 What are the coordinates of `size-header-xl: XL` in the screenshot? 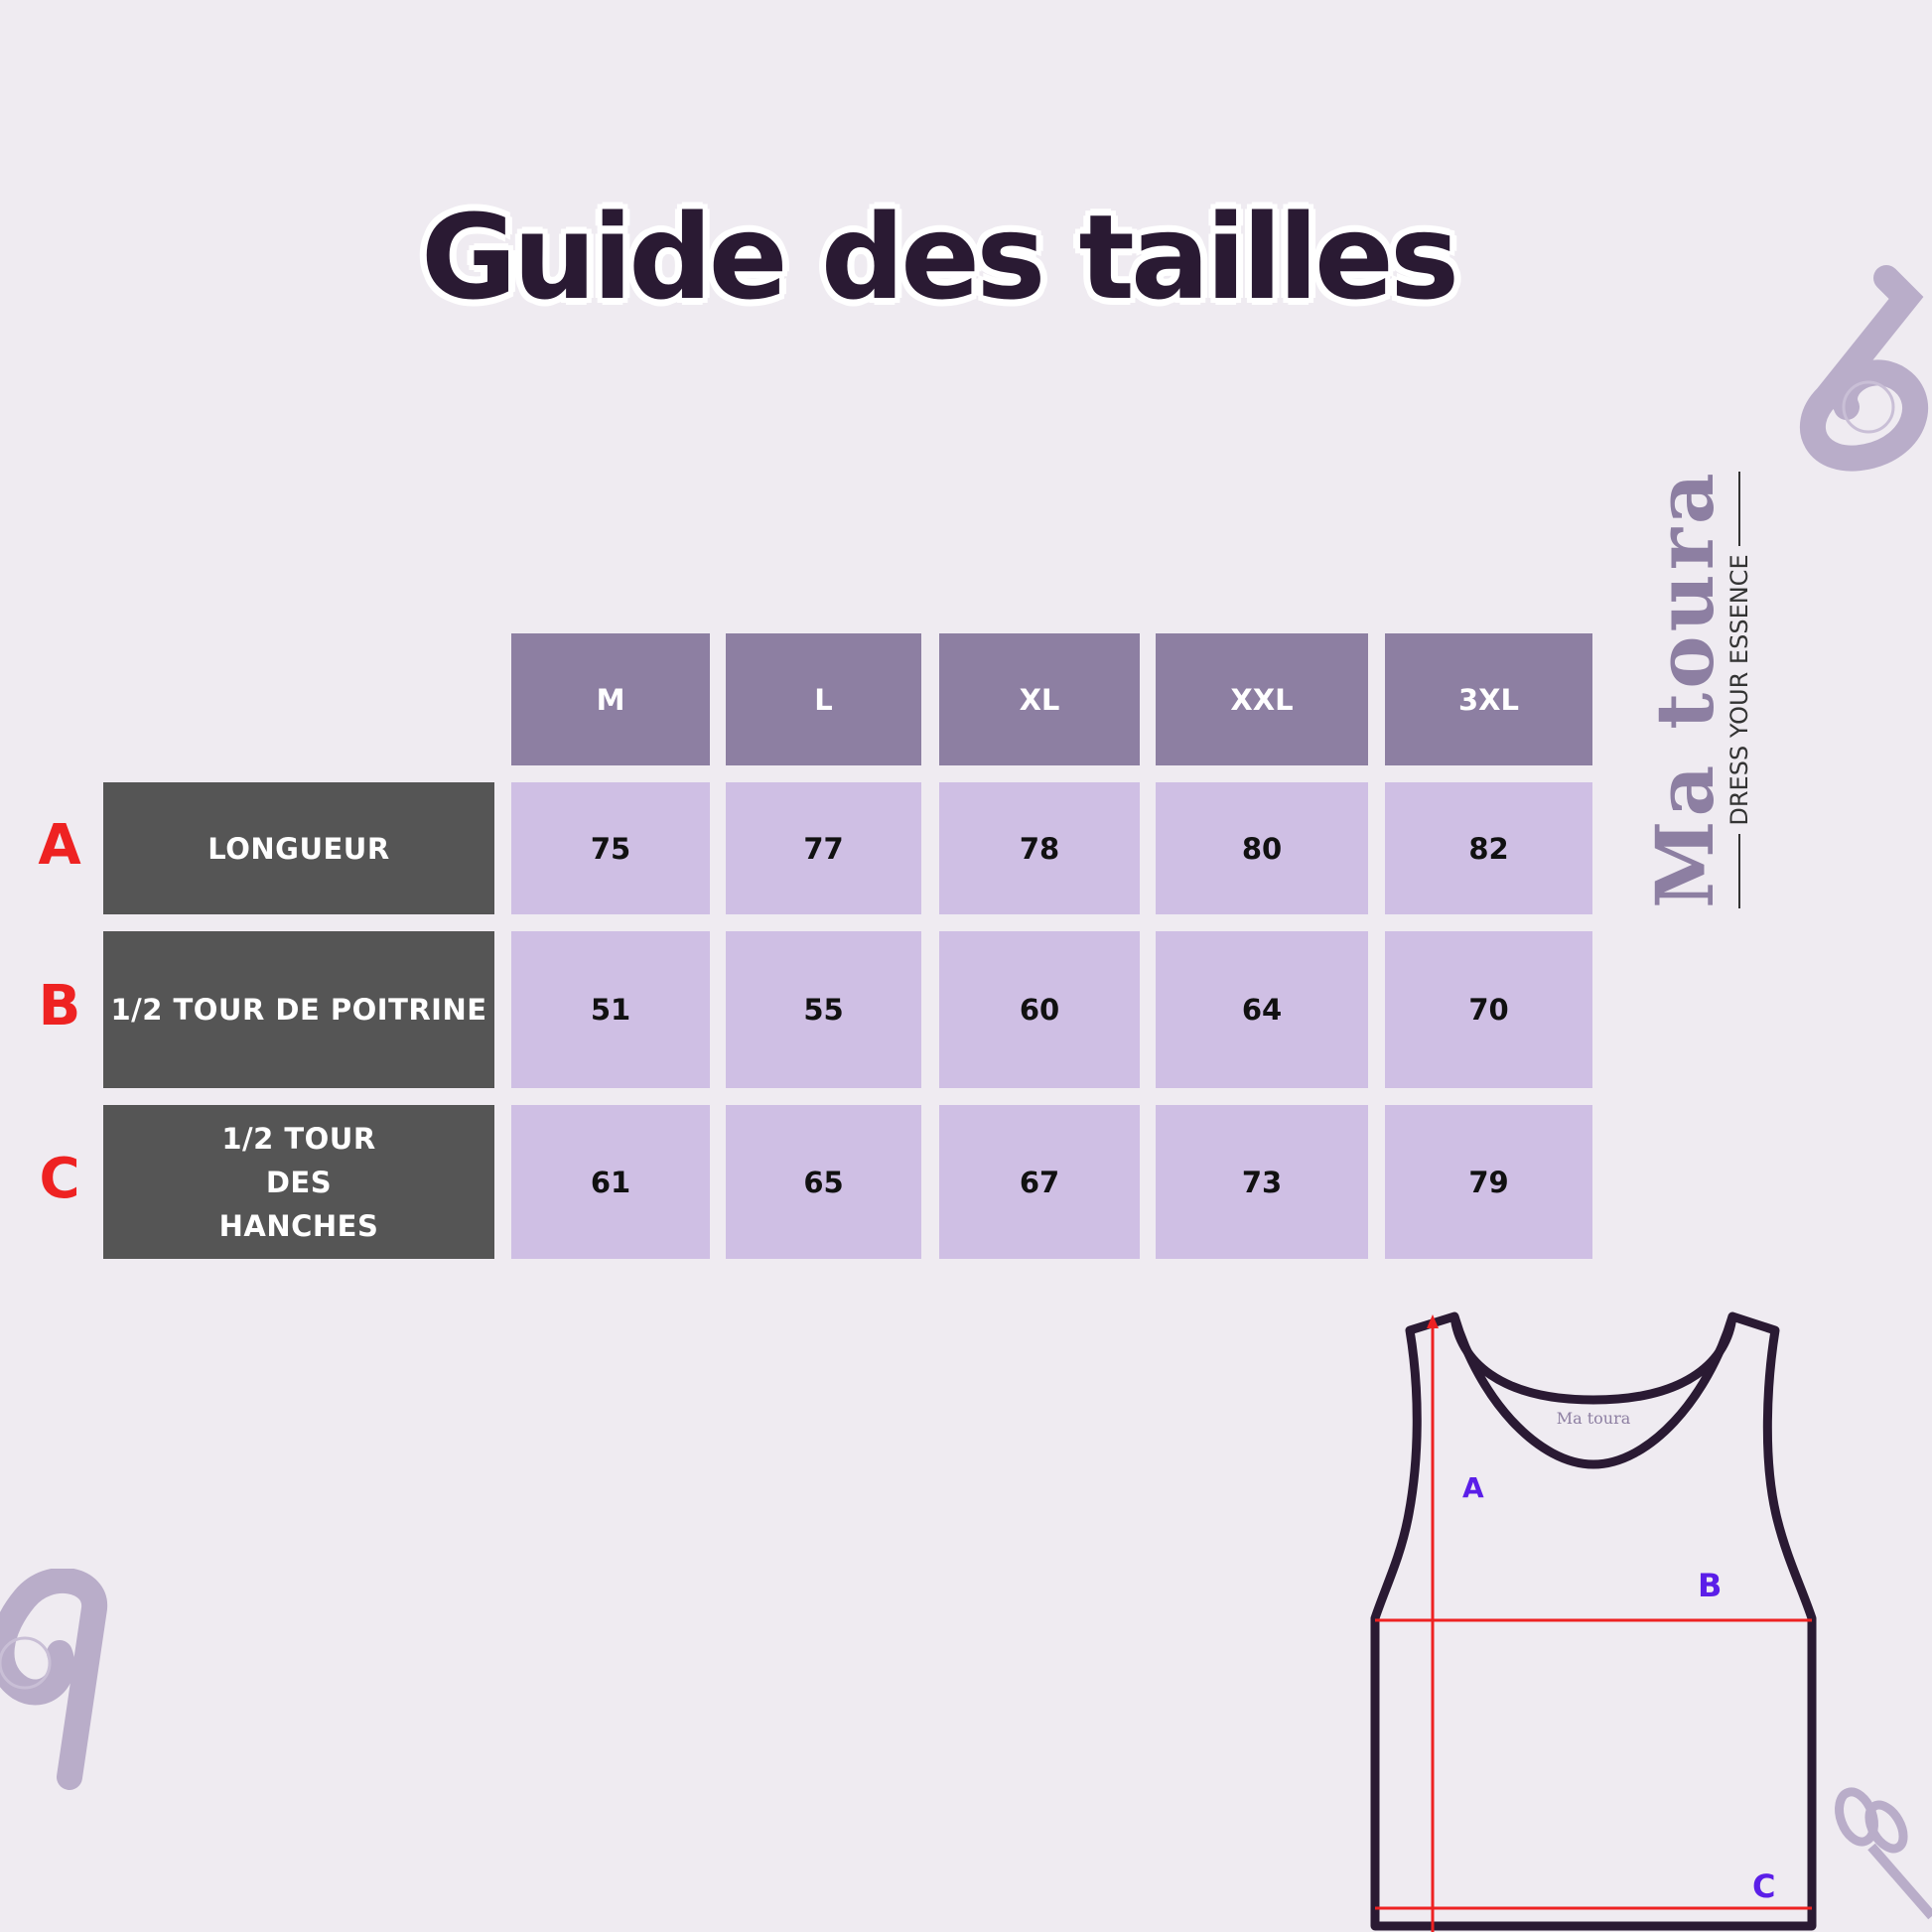 It's located at (1040, 699).